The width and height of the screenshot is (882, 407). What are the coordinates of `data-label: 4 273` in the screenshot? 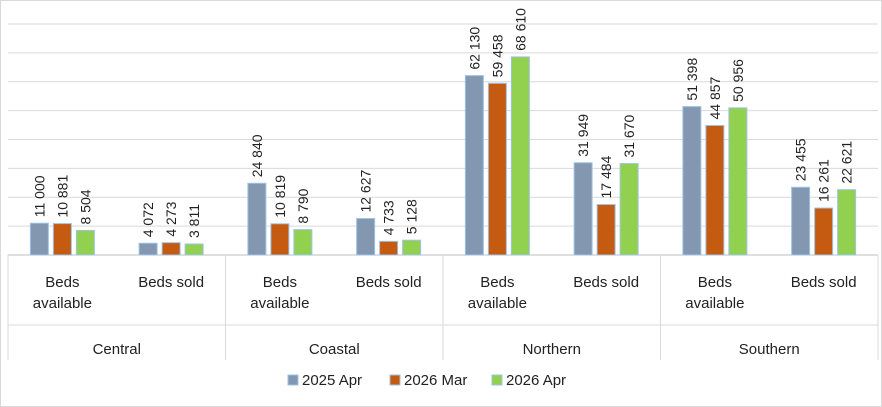 It's located at (171, 218).